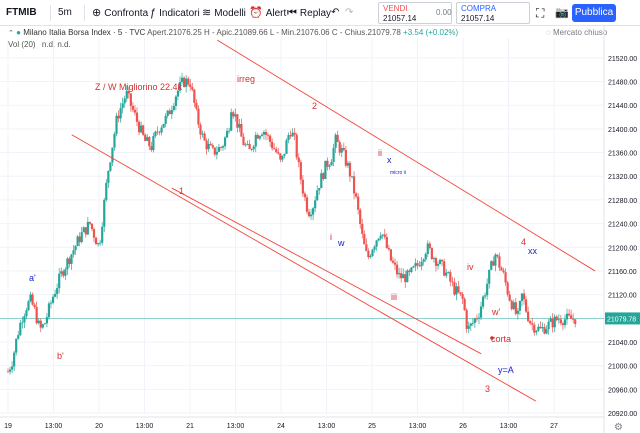  I want to click on indicators-label: Indicatori, so click(179, 13).